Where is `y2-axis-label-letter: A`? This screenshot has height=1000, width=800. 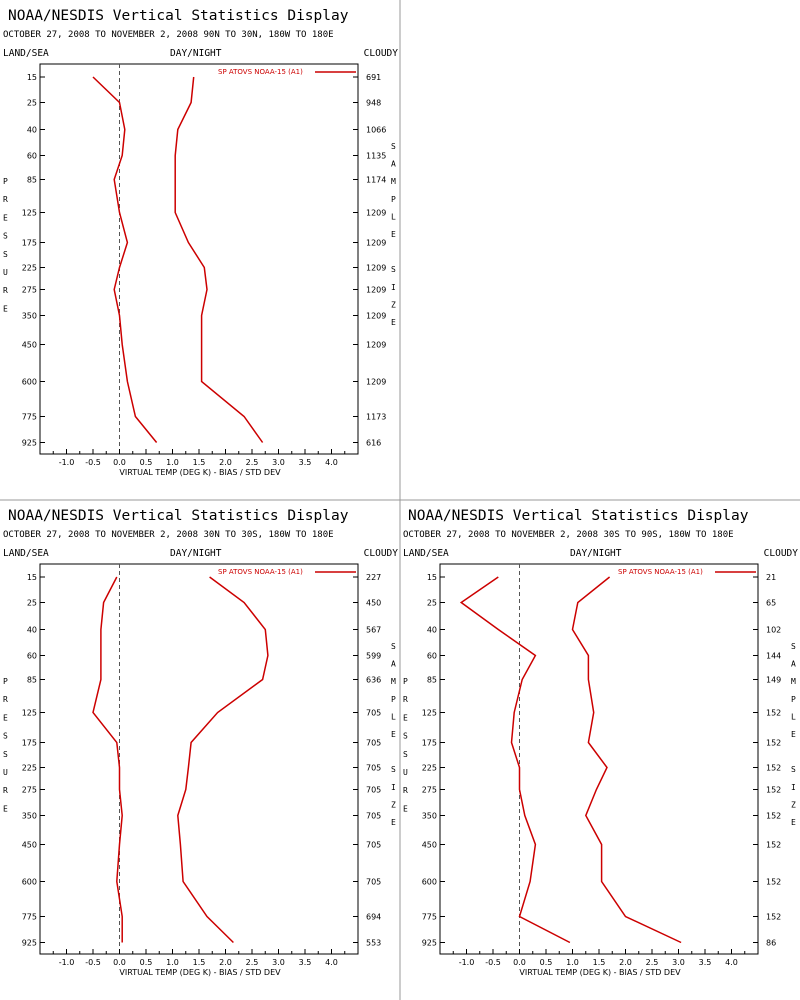
y2-axis-label-letter: A is located at coordinates (393, 164).